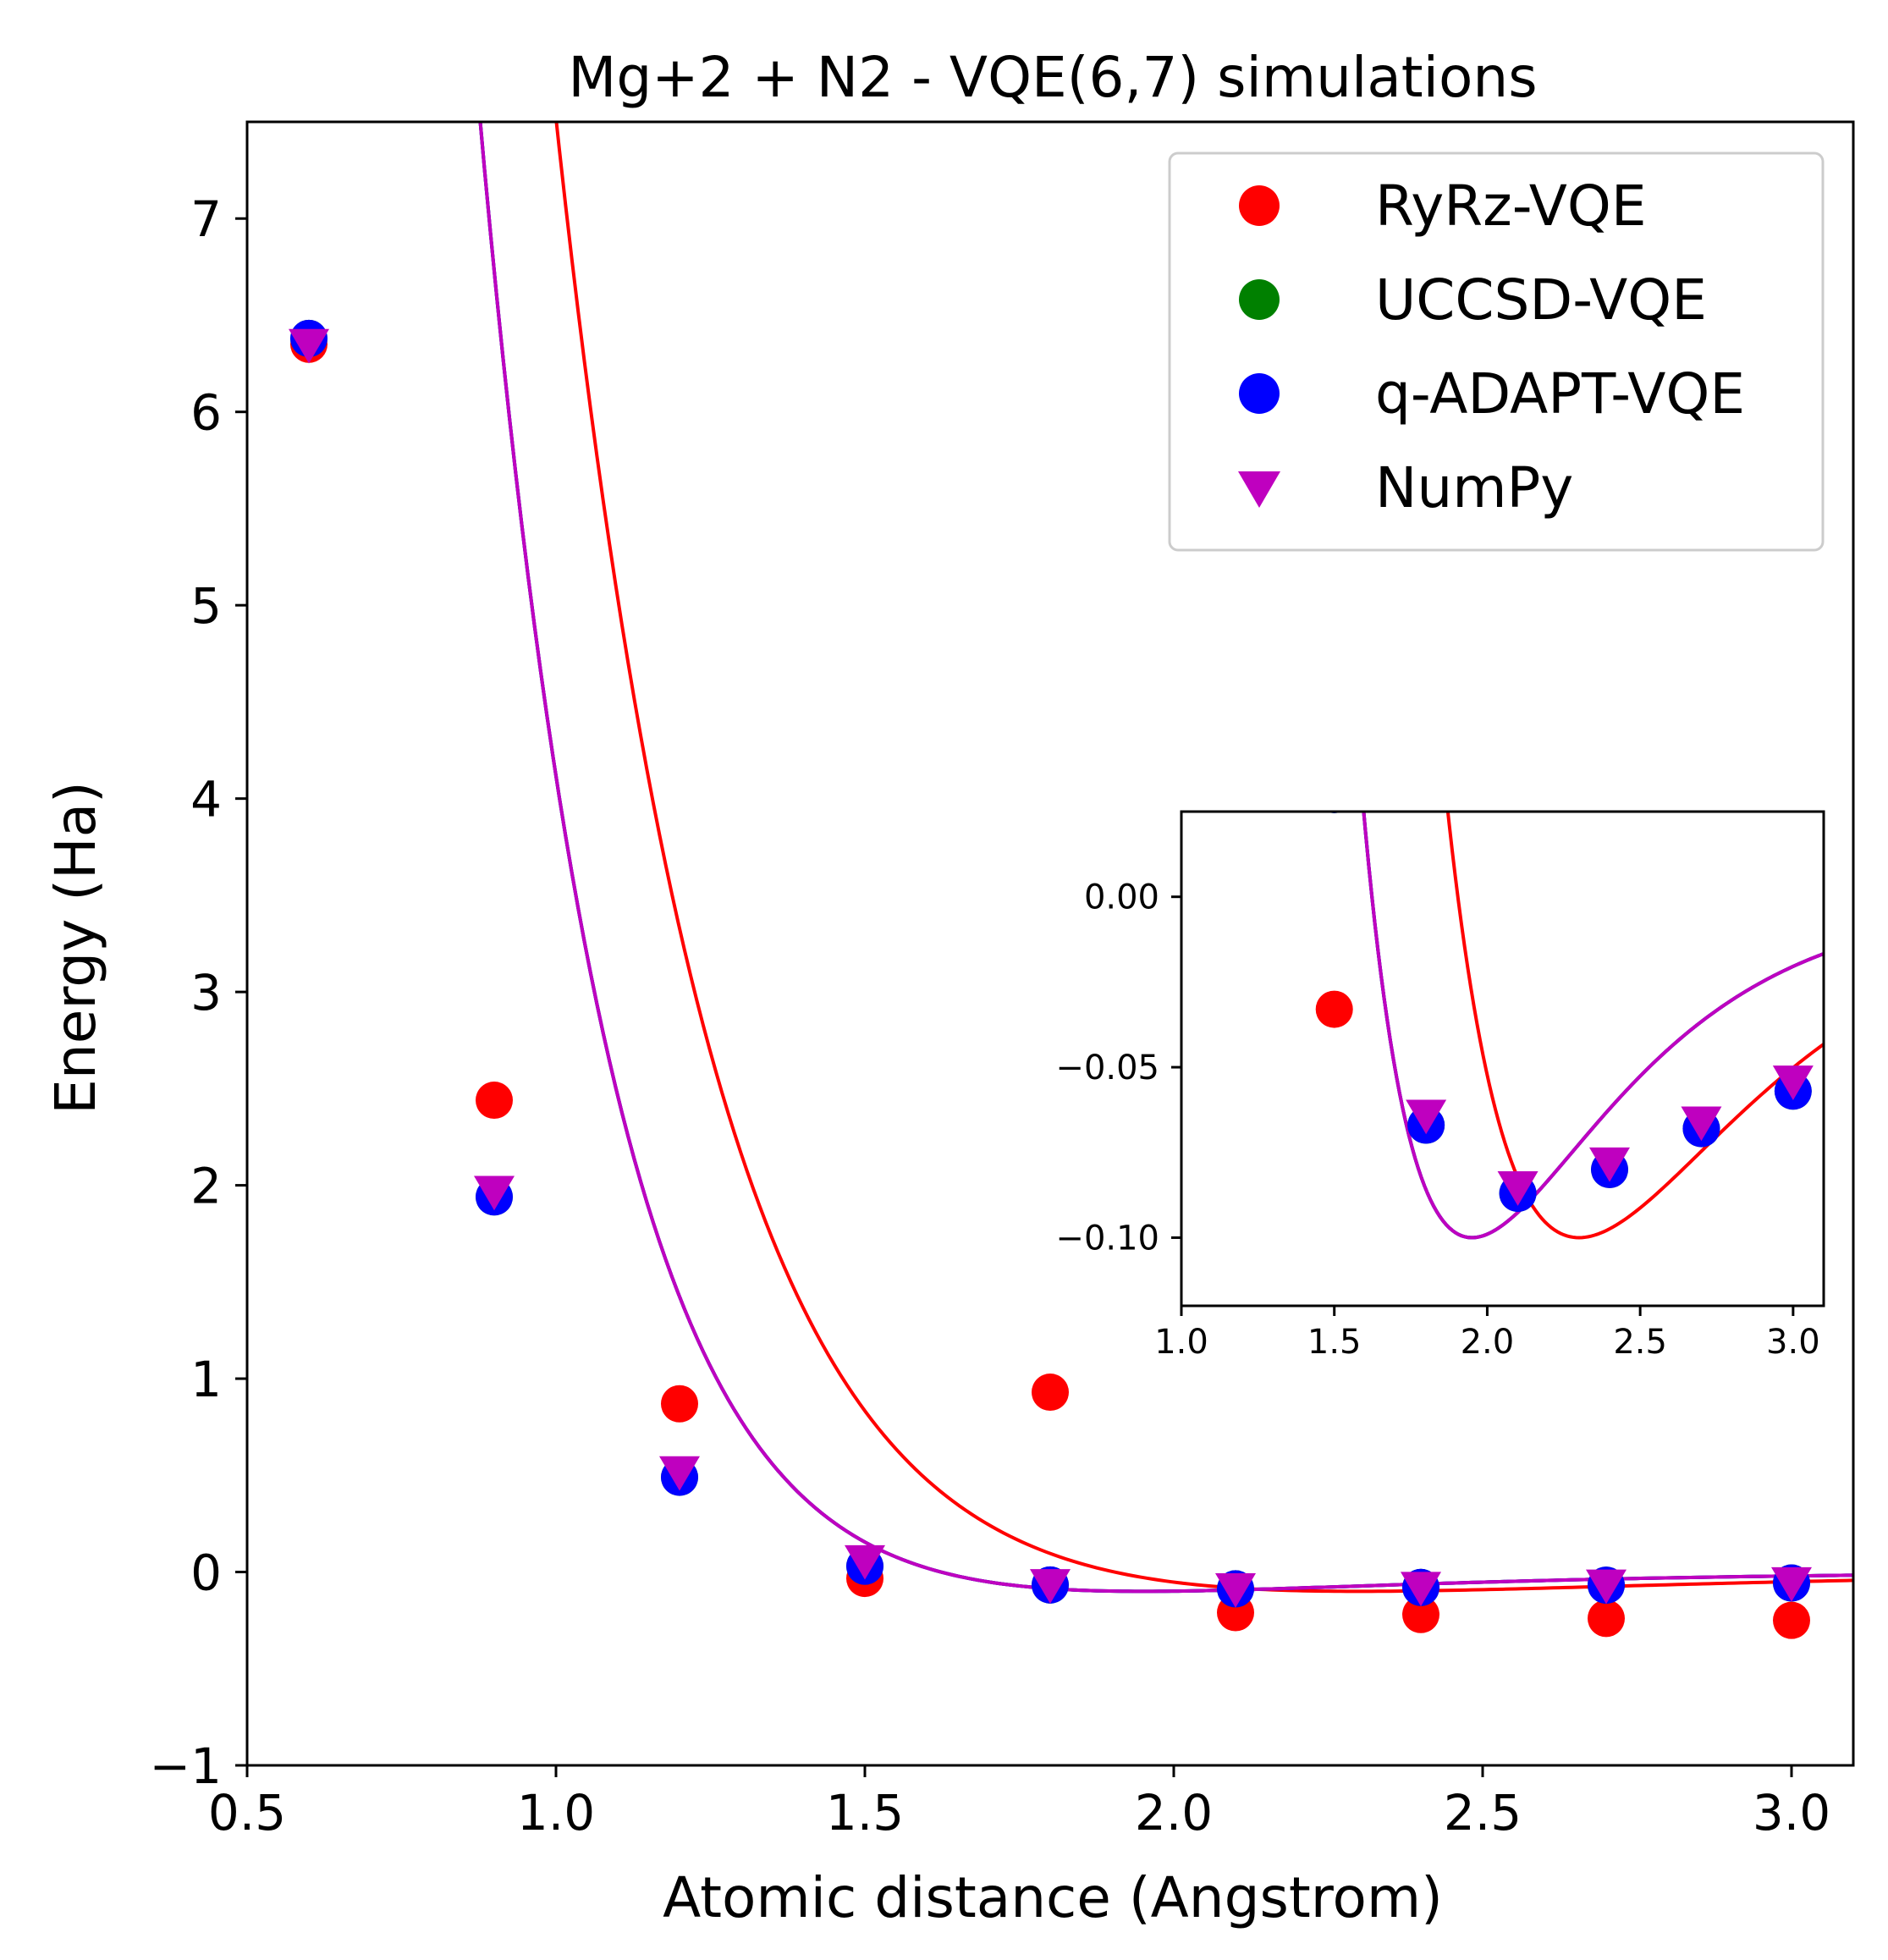 The width and height of the screenshot is (1888, 1960). What do you see at coordinates (1052, 77) in the screenshot?
I see `chart-title: Mg+2 + N2 - VQE(6,7) simulations` at bounding box center [1052, 77].